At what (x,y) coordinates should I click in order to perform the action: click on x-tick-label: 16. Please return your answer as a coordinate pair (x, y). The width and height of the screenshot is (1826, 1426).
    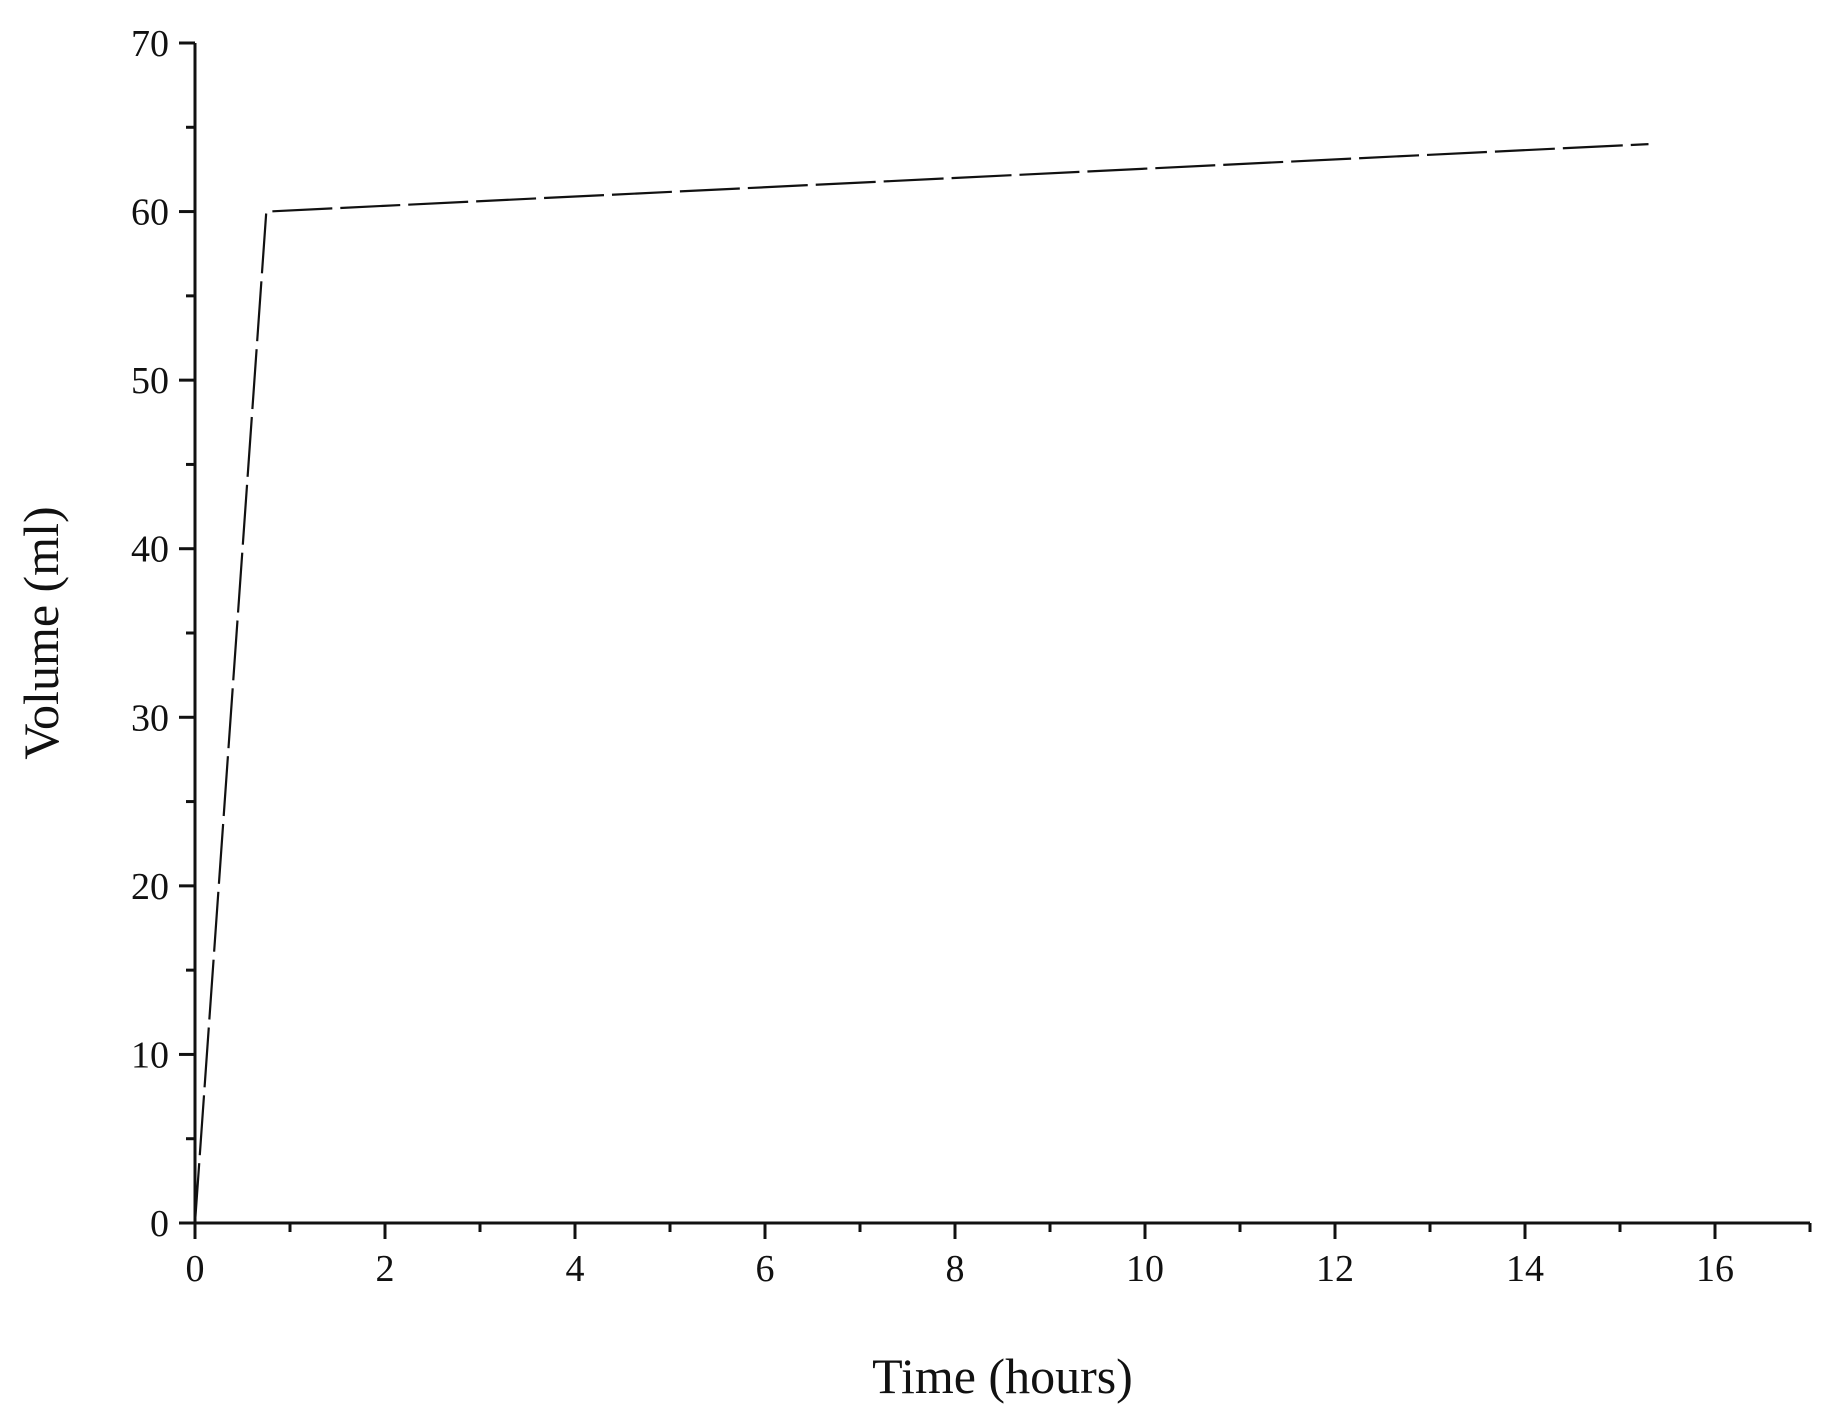
    Looking at the image, I should click on (1715, 1269).